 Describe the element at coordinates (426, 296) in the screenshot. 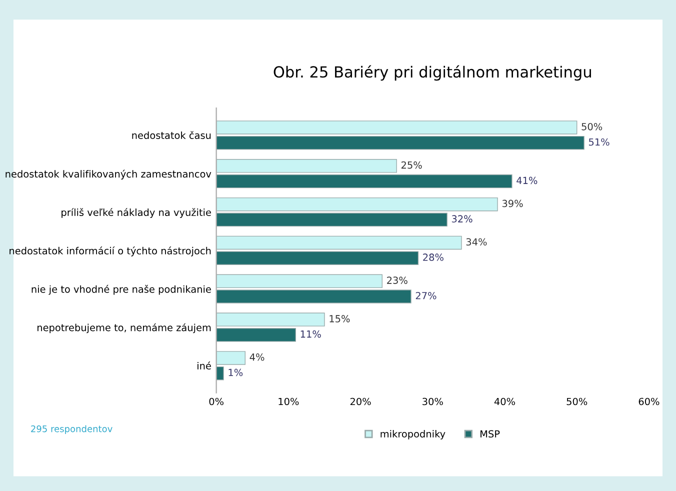

I see `data-label: 27%` at that location.